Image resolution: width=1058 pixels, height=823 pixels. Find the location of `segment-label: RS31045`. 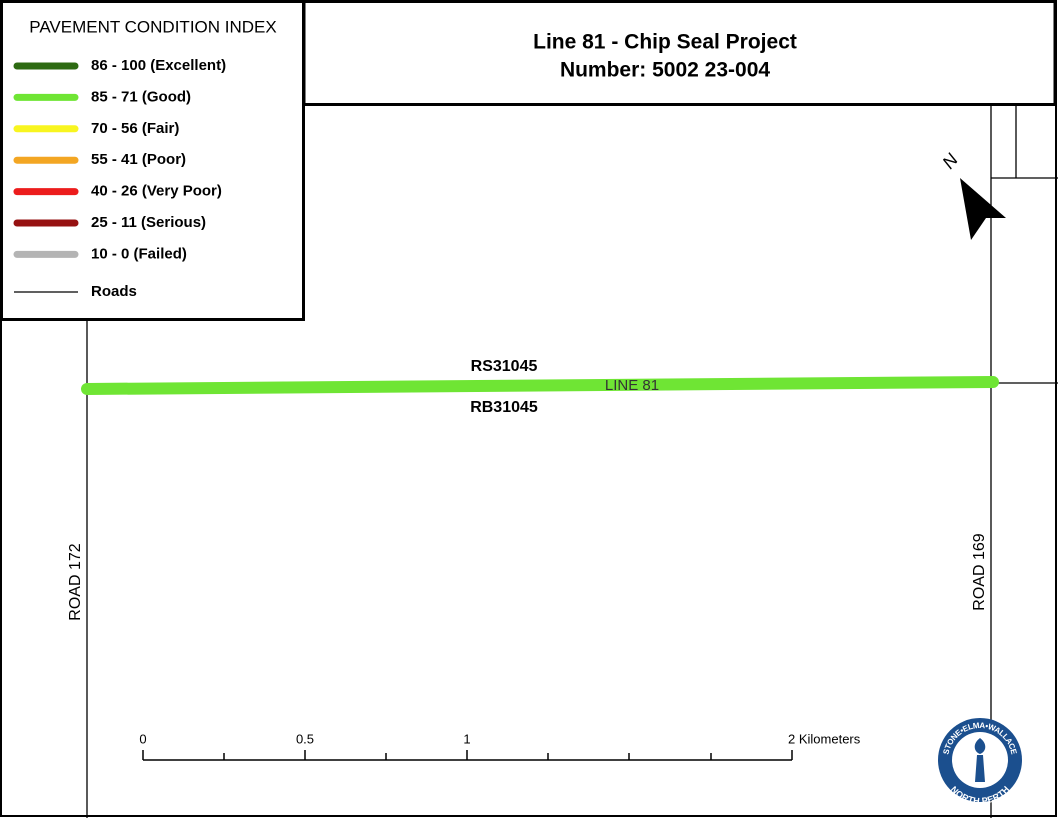

segment-label: RS31045 is located at coordinates (504, 366).